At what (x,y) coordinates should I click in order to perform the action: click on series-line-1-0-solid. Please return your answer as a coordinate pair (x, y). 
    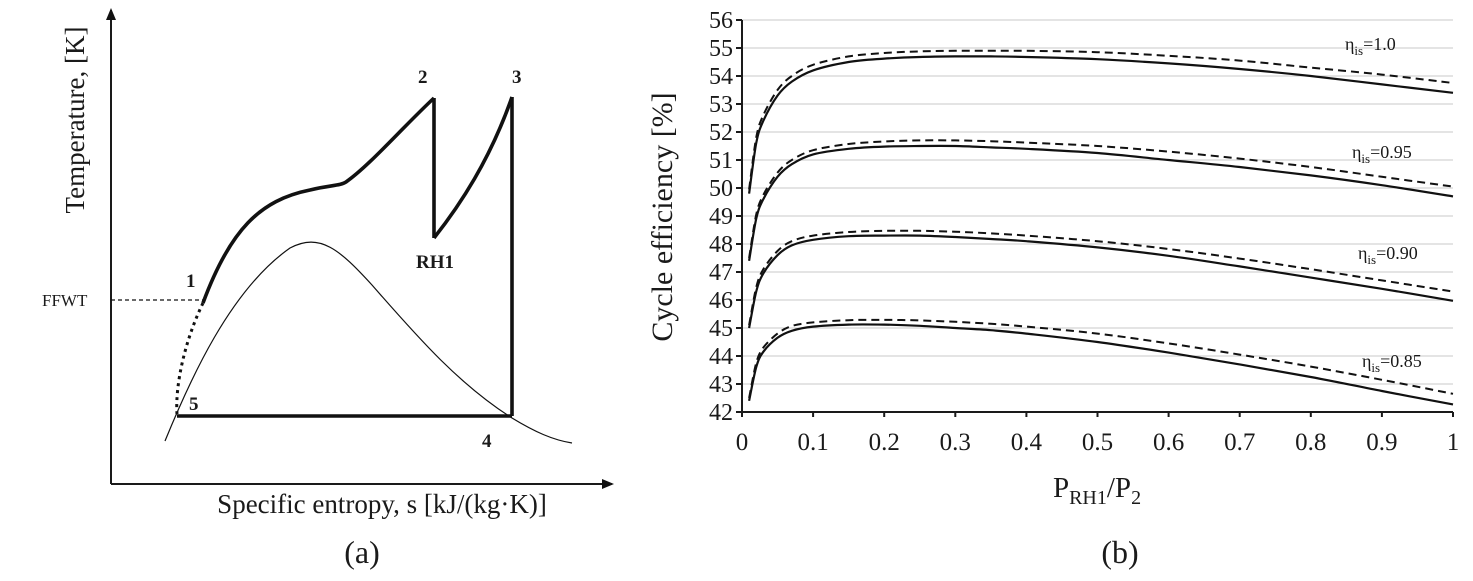
    Looking at the image, I should click on (1101, 124).